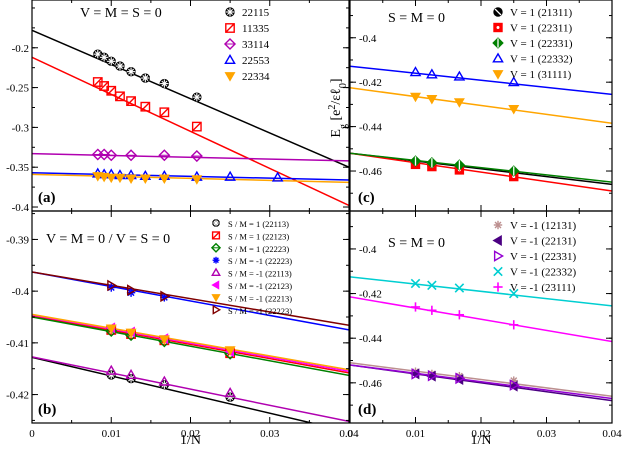 The width and height of the screenshot is (623, 451). I want to click on legend-entry: S / M = 1 (22223), so click(258, 249).